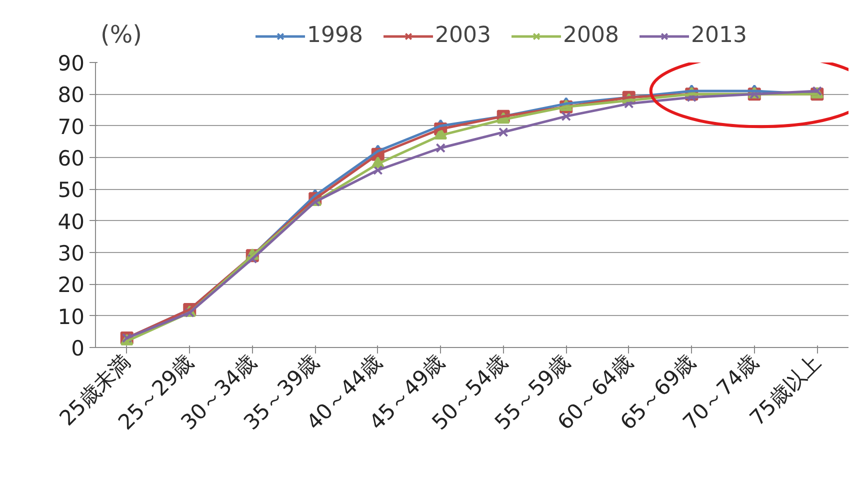 This screenshot has width=860, height=497. What do you see at coordinates (121, 34) in the screenshot?
I see `y-axis-title: (%)` at bounding box center [121, 34].